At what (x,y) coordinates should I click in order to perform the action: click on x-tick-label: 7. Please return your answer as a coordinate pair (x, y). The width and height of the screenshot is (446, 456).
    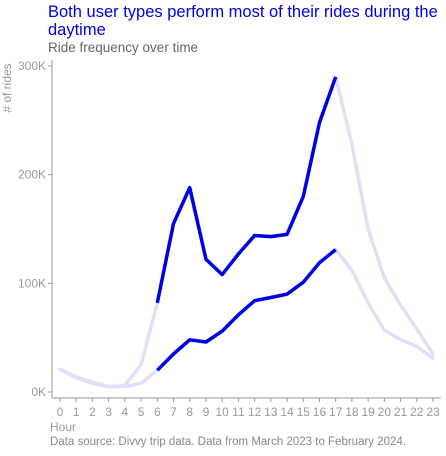
    Looking at the image, I should click on (173, 412).